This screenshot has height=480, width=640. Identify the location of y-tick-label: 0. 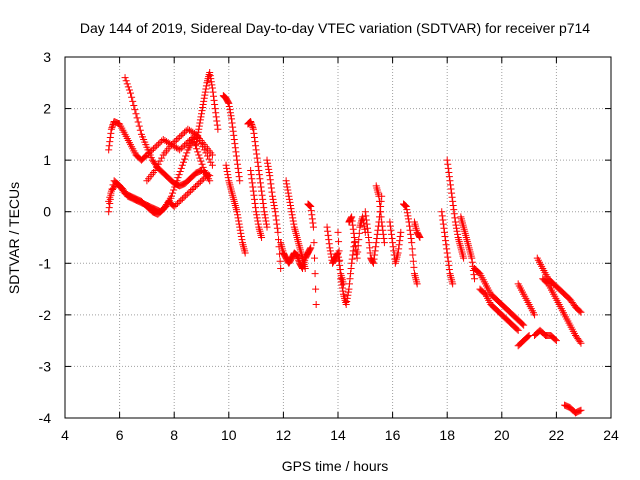
(47, 212).